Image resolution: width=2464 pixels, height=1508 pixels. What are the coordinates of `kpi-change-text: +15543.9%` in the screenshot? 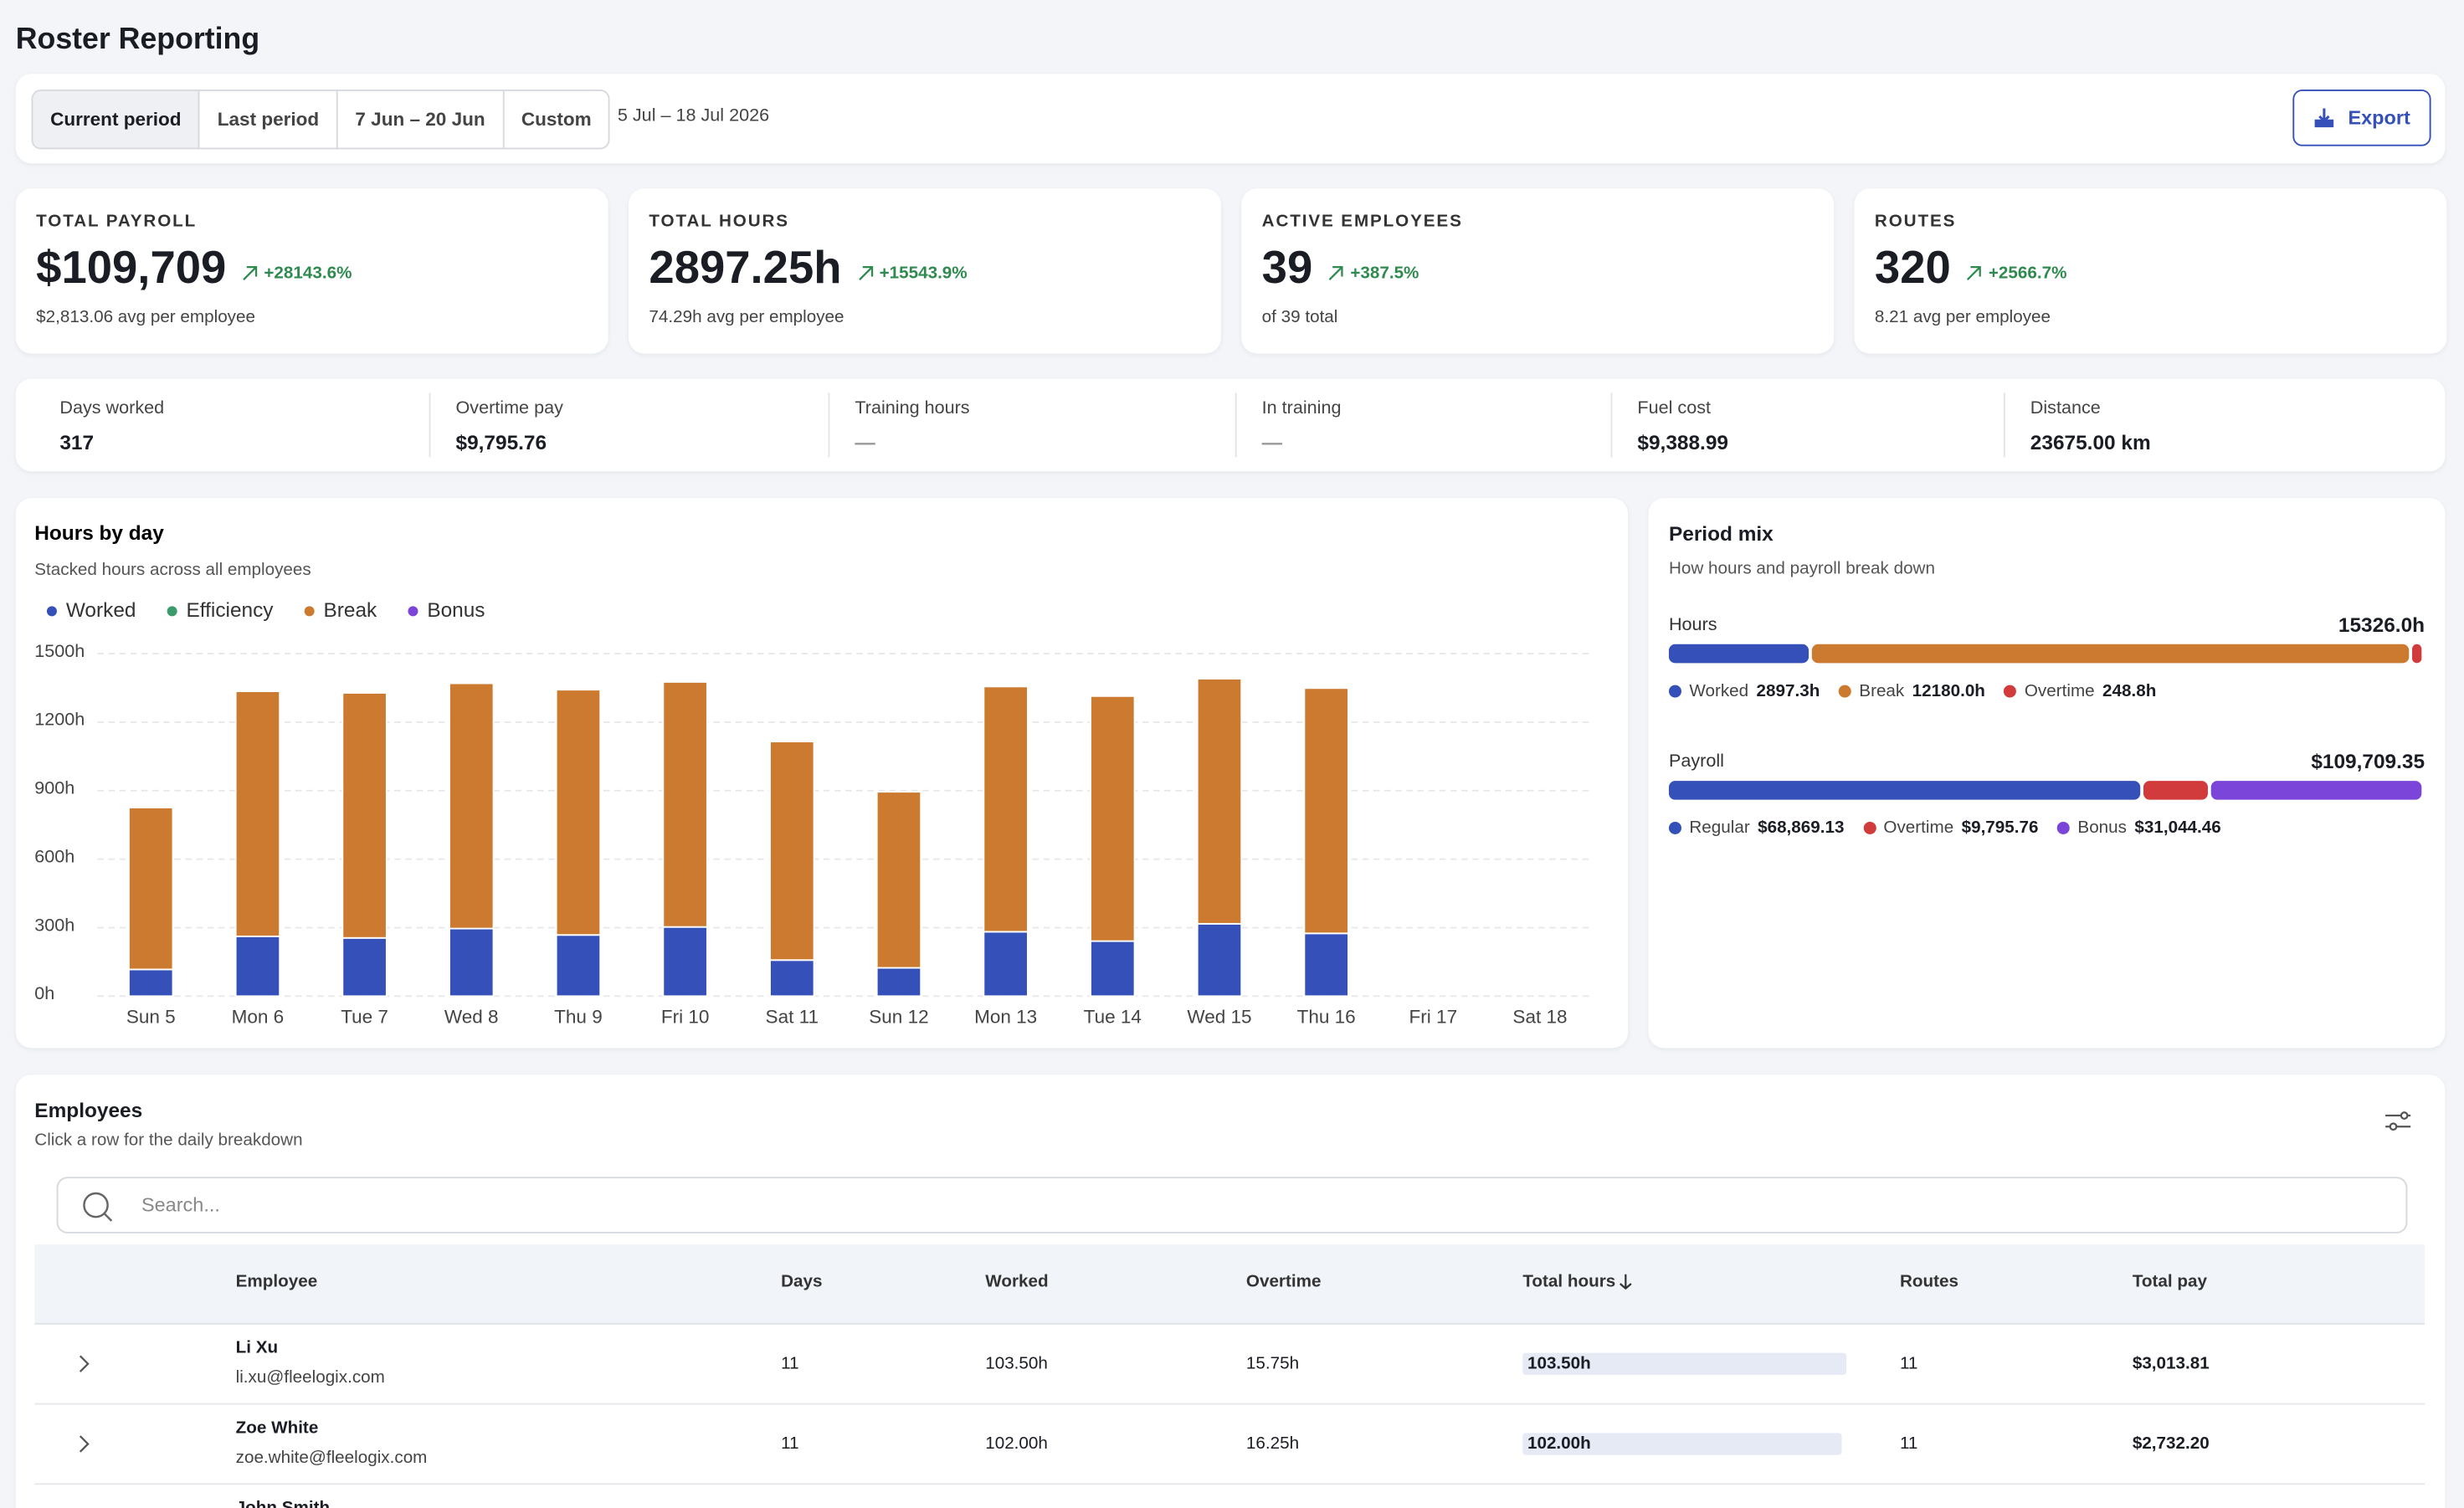 It's located at (923, 273).